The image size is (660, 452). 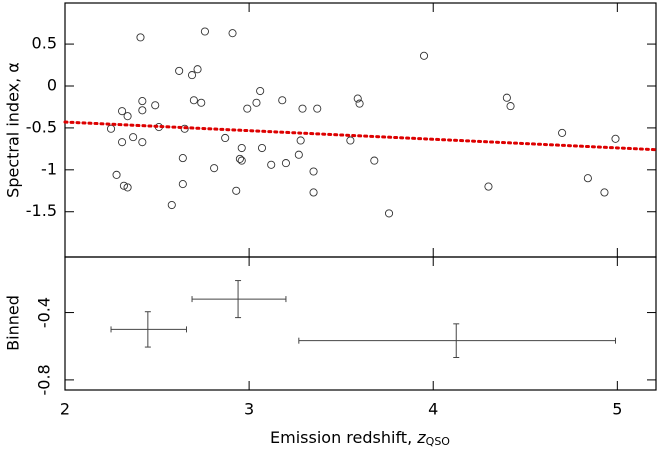 What do you see at coordinates (13, 323) in the screenshot?
I see `y-axis-label: Binned` at bounding box center [13, 323].